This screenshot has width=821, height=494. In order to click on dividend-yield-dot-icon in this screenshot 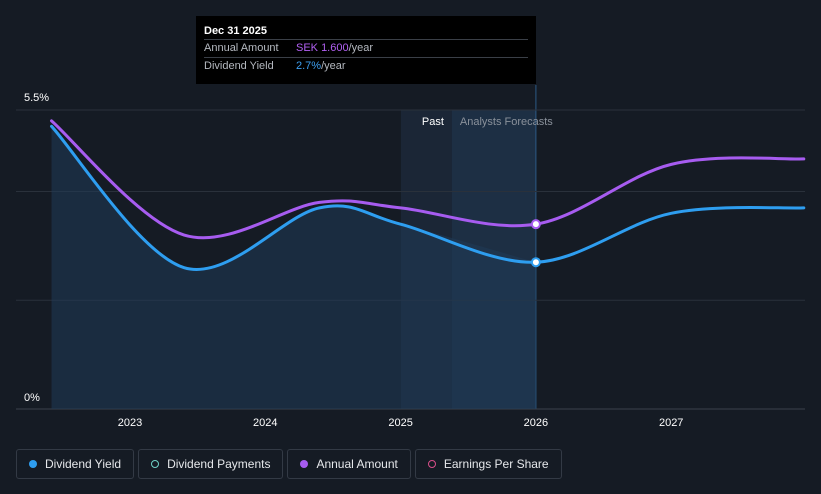, I will do `click(33, 464)`.